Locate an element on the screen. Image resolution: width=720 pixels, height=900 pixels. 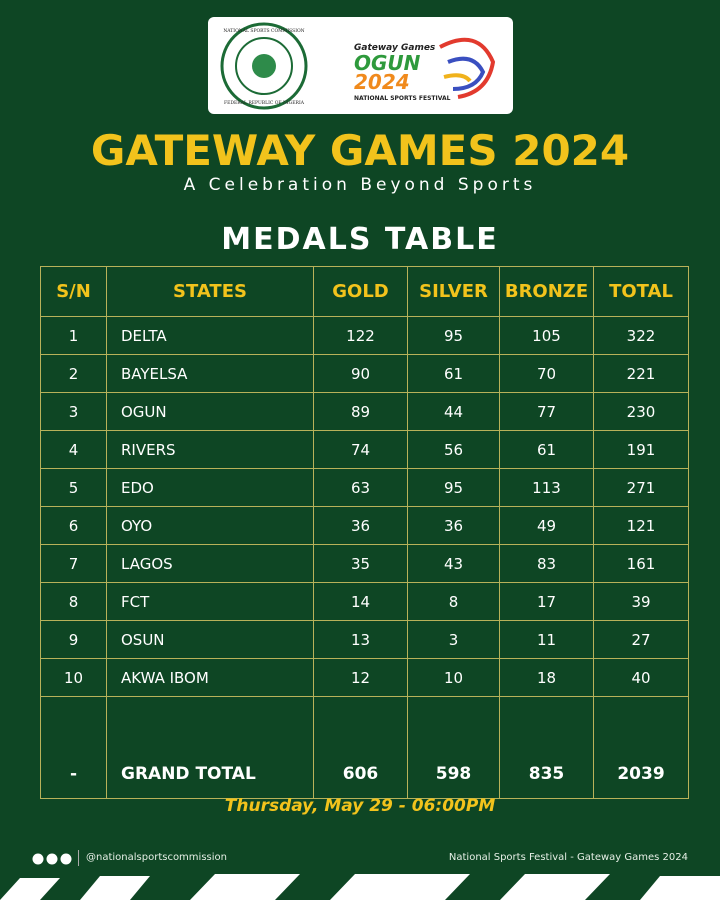
cell: 2 is located at coordinates (73, 373).